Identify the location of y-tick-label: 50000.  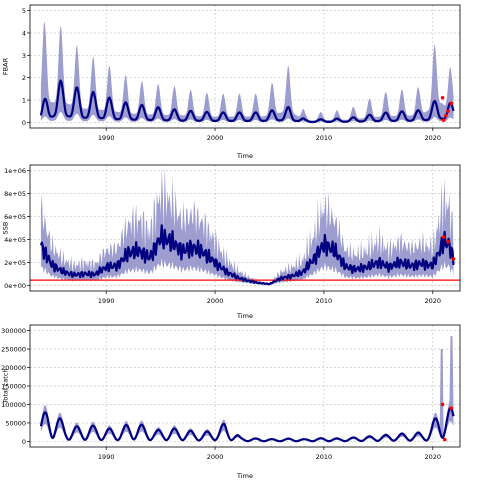
(15, 423).